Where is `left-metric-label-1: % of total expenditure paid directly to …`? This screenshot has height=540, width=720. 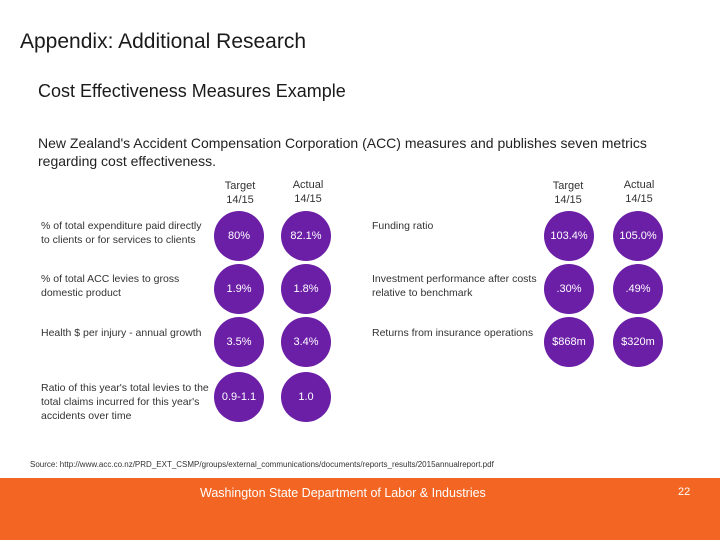 left-metric-label-1: % of total expenditure paid directly to … is located at coordinates (121, 233).